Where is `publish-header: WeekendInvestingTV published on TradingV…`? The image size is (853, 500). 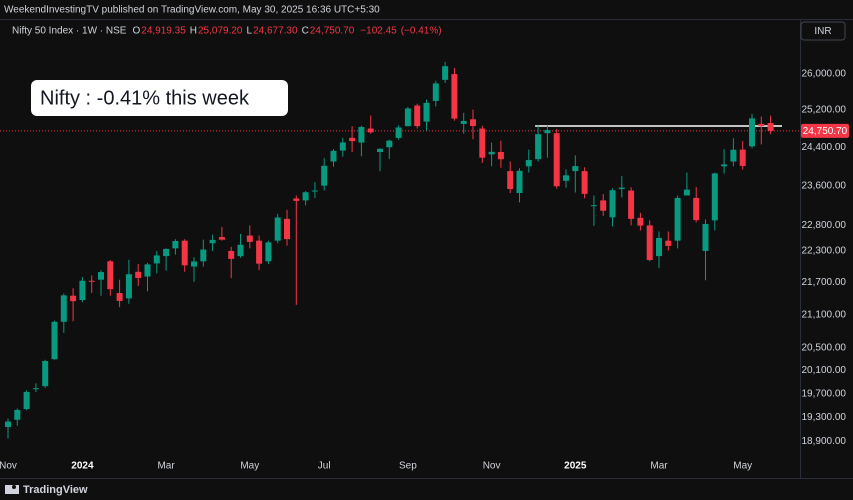 publish-header: WeekendInvestingTV published on TradingV… is located at coordinates (192, 10).